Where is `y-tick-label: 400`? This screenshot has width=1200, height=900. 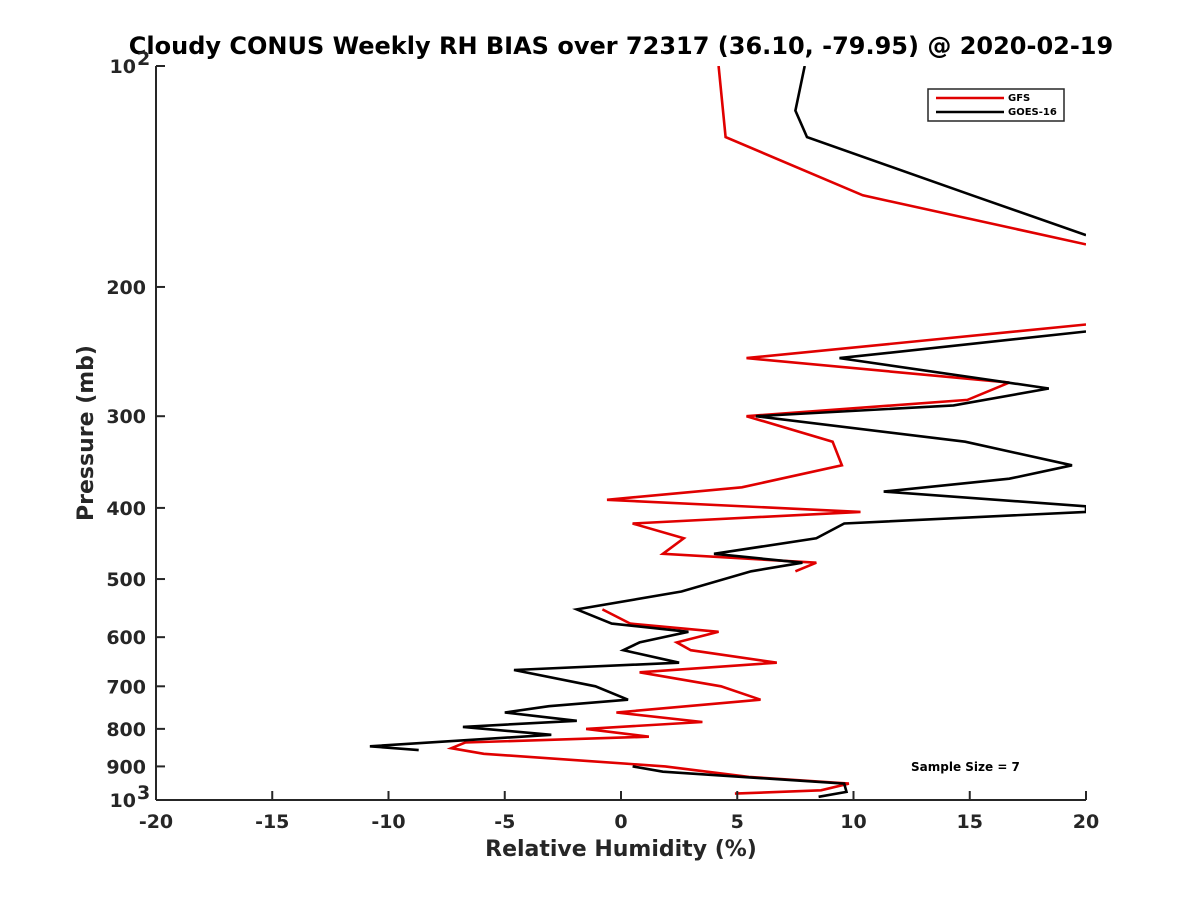
y-tick-label: 400 is located at coordinates (126, 509).